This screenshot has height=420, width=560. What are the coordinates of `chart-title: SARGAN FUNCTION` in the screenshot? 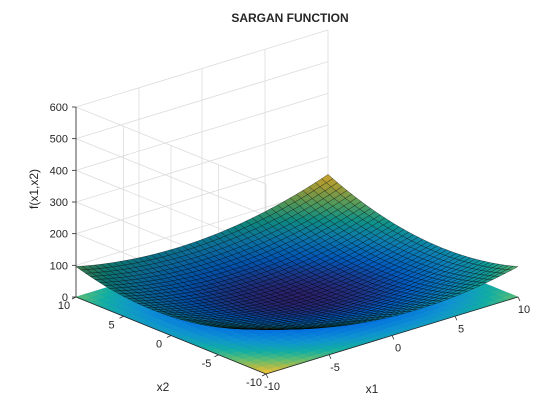 It's located at (289, 18).